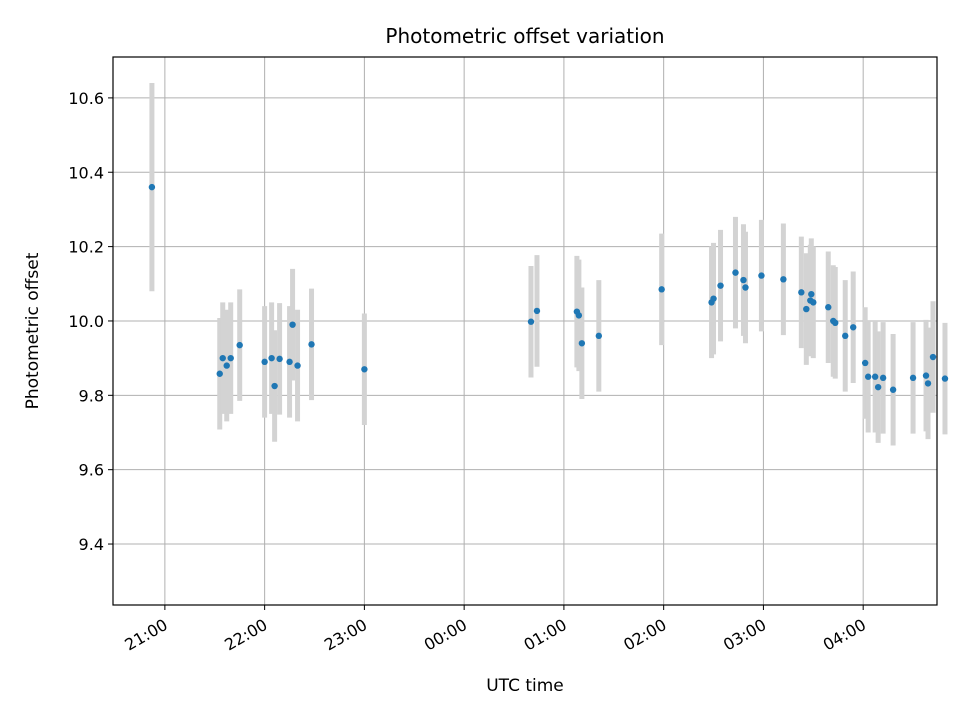 The image size is (960, 720). Describe the element at coordinates (86, 321) in the screenshot. I see `y-tick-label: 10.0` at that location.